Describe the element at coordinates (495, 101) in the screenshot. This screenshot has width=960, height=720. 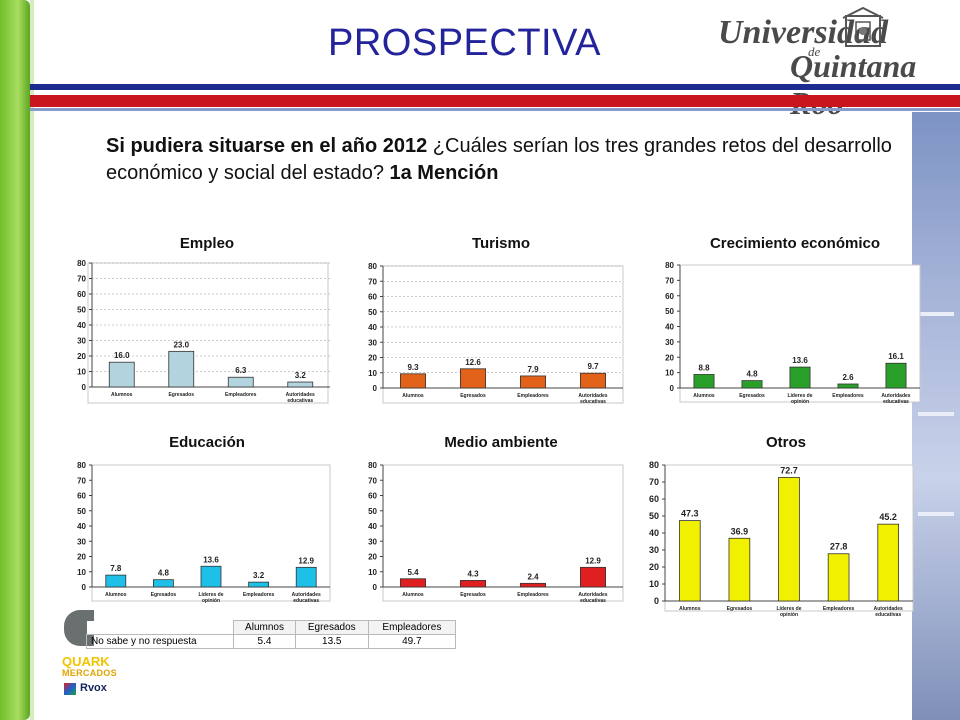
I see `header-stripe-red` at that location.